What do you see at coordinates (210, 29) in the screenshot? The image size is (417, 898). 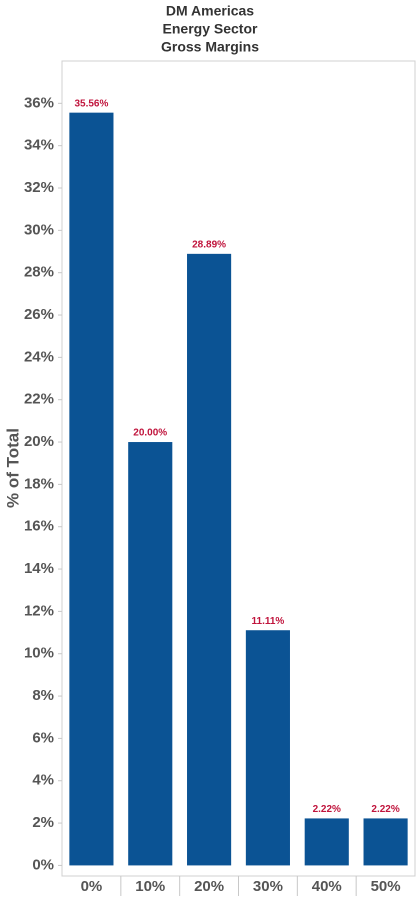 I see `chart-title-line: Energy Sector` at bounding box center [210, 29].